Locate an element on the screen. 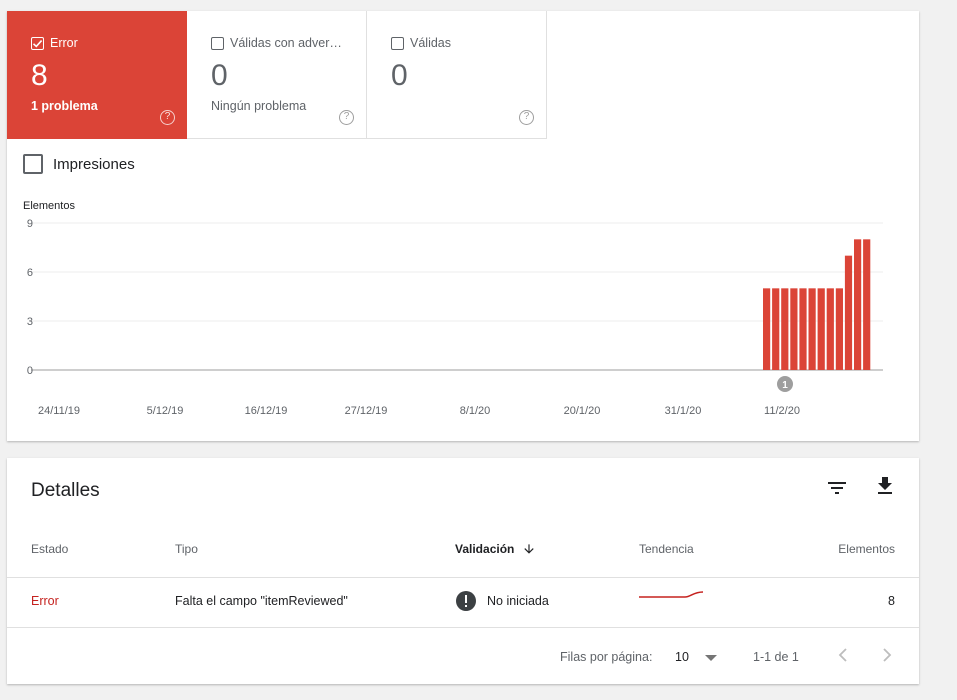  row-estado: Error is located at coordinates (45, 601).